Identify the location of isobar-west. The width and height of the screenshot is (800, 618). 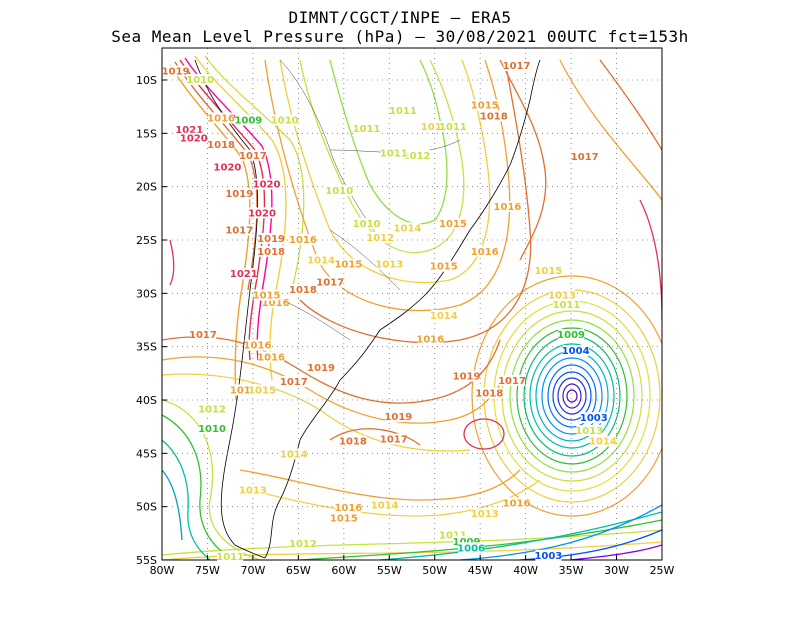
(172, 262).